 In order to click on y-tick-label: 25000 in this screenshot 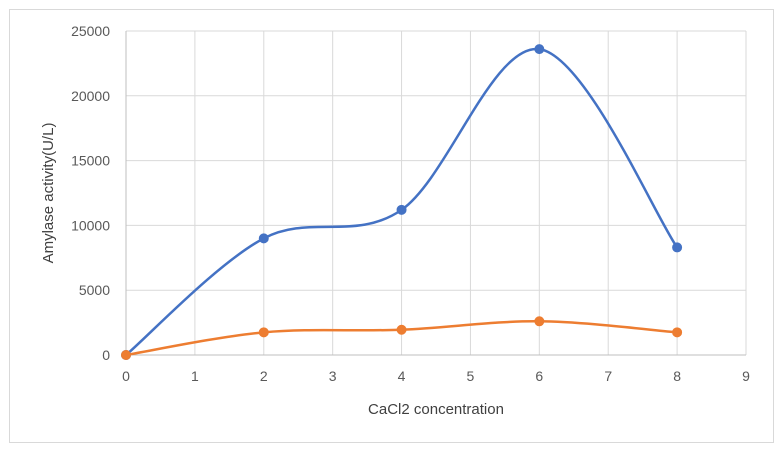, I will do `click(90, 31)`.